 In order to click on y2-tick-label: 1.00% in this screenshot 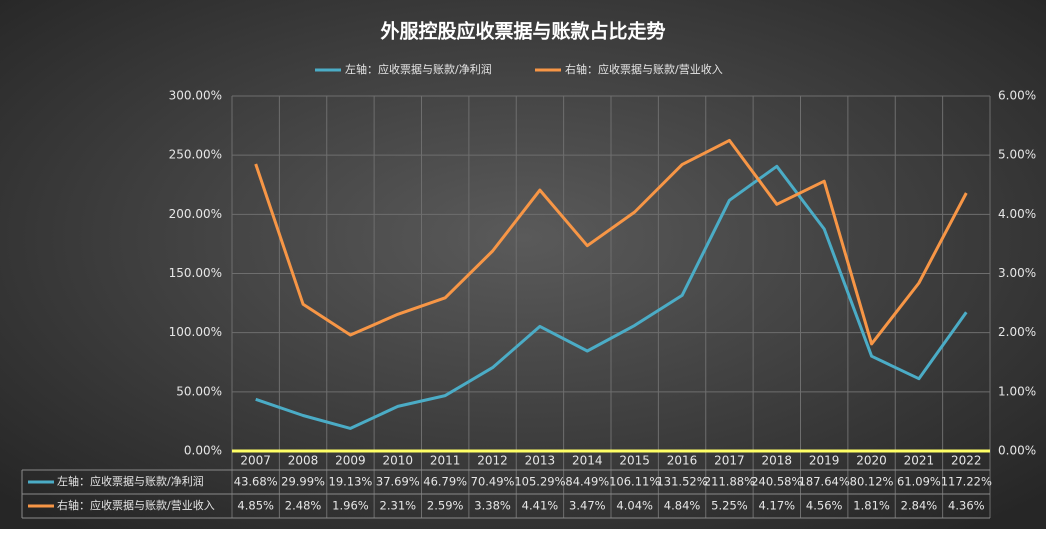, I will do `click(1017, 391)`.